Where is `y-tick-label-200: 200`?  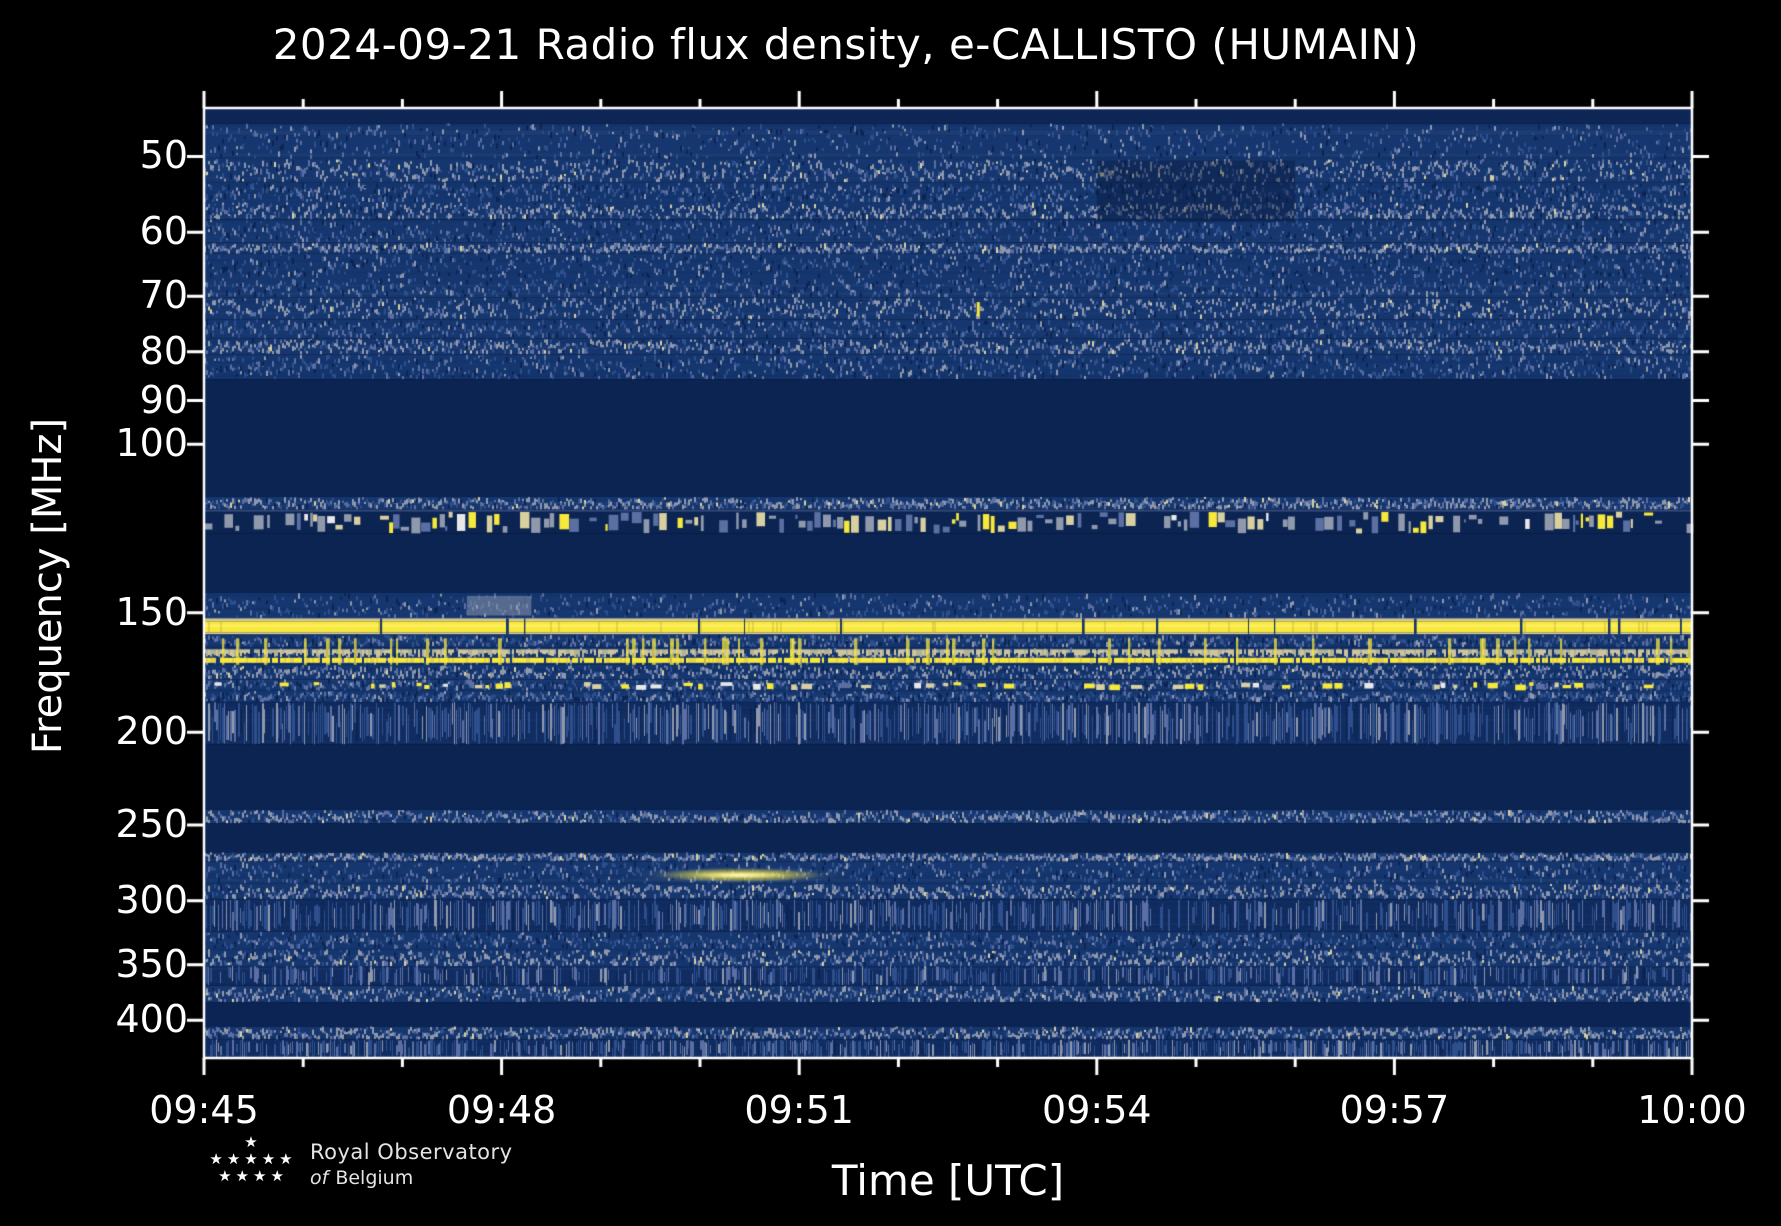 y-tick-label-200: 200 is located at coordinates (151, 731).